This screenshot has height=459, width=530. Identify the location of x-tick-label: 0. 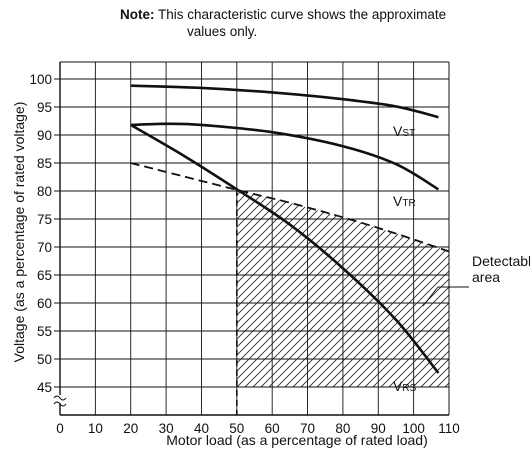
(60, 428).